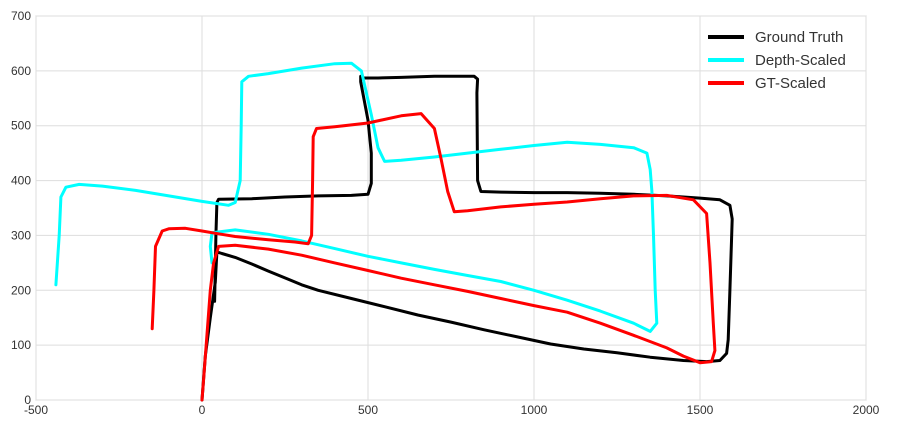 Image resolution: width=898 pixels, height=428 pixels. I want to click on y-tick-label: 400, so click(21, 181).